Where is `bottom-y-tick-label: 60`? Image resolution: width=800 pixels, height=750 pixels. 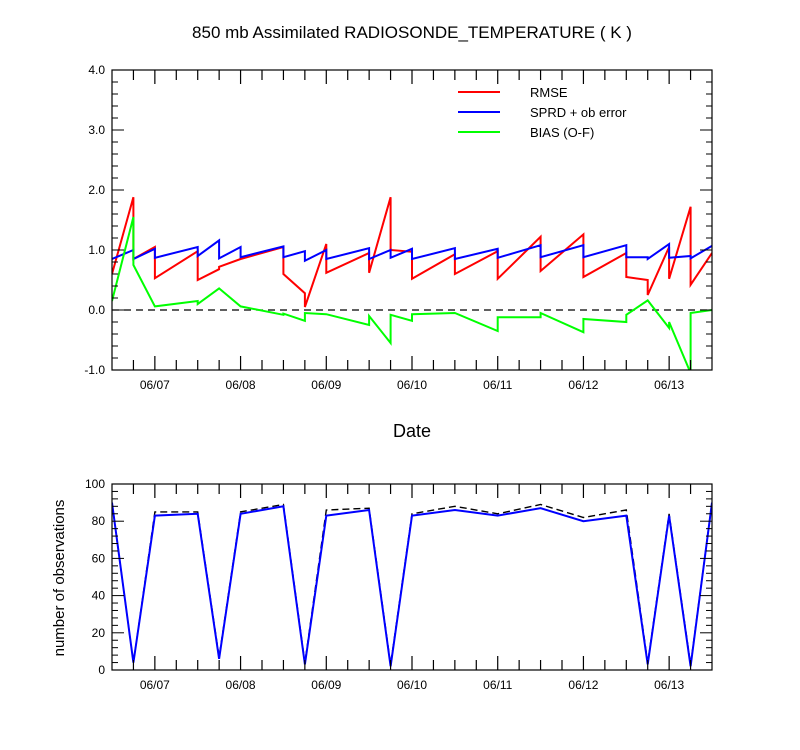 bottom-y-tick-label: 60 is located at coordinates (99, 558).